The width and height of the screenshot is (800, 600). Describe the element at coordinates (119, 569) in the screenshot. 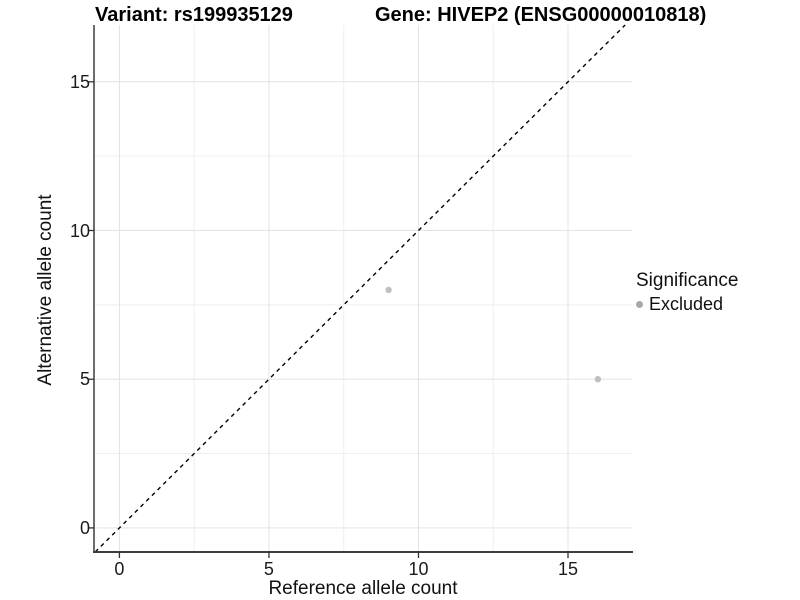

I see `x-axis-tick-label: 0` at that location.